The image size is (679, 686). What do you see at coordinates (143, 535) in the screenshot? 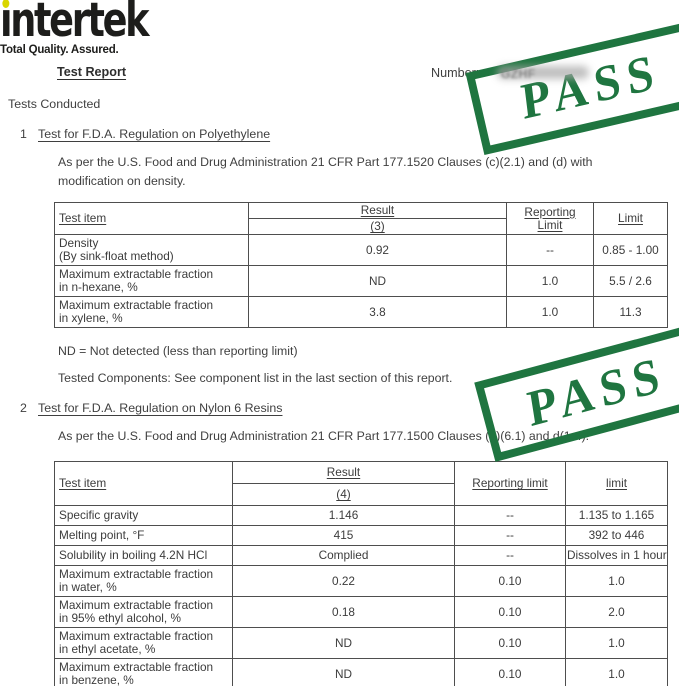
I see `cell-test-item: Melting point, °F` at bounding box center [143, 535].